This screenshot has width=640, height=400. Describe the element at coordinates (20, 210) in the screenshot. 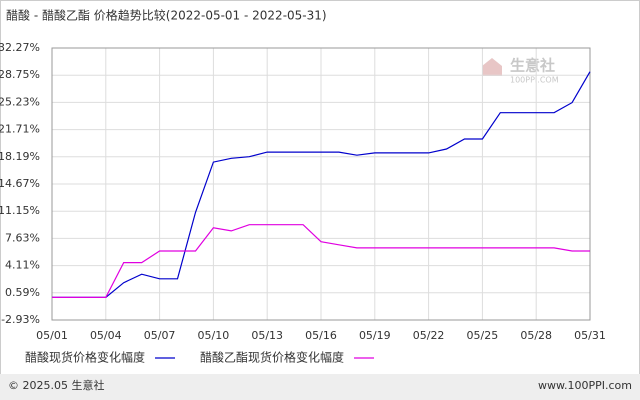

I see `y-tick-label: 11.15%` at that location.